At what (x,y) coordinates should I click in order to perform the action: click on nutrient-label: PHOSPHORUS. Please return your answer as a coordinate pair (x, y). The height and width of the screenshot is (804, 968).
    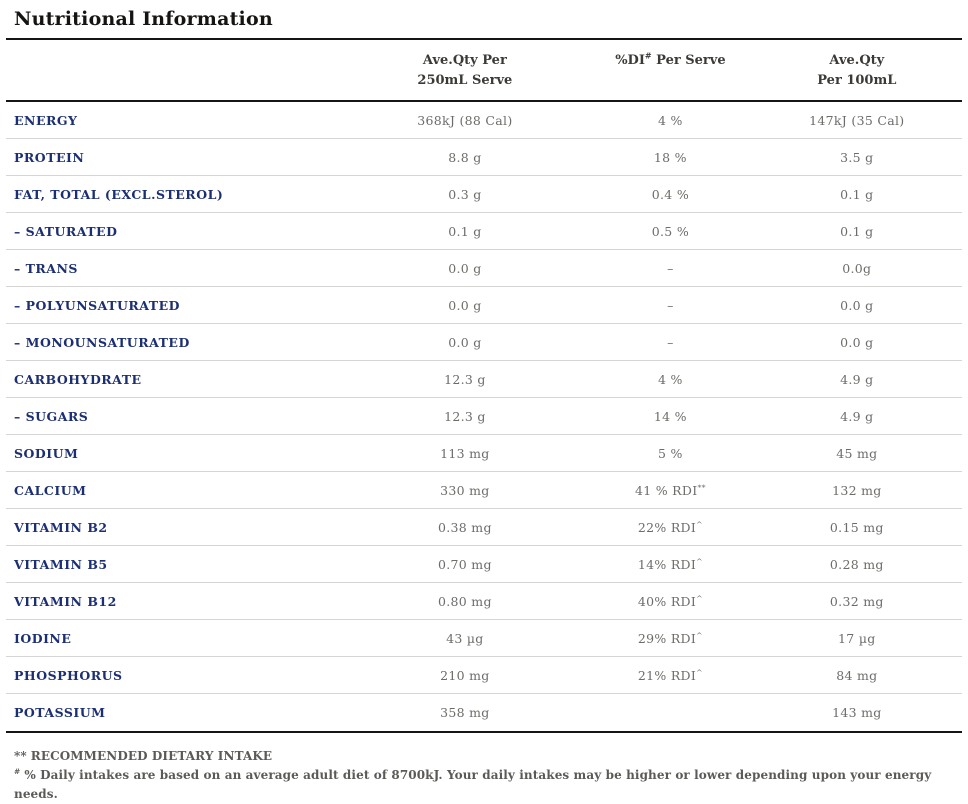
    Looking at the image, I should click on (68, 675).